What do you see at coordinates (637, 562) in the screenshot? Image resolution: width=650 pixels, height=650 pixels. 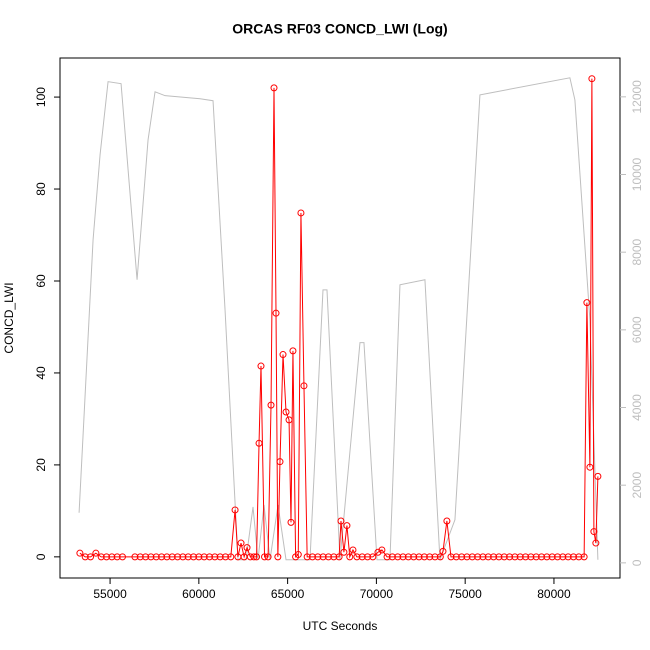 I see `y2-tick-label: 0` at bounding box center [637, 562].